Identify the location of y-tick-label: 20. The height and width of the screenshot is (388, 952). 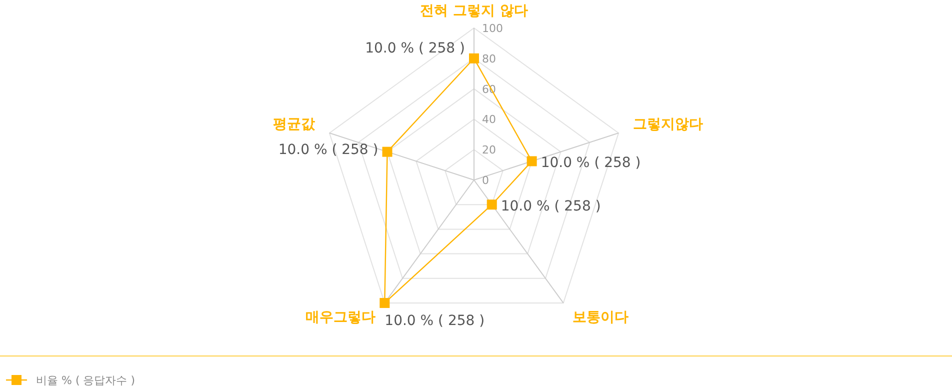
(489, 150).